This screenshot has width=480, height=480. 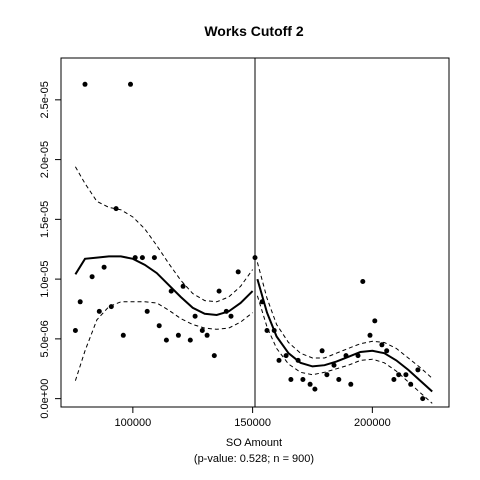 I want to click on y-tick-label: 1.0e-05, so click(x=45, y=278).